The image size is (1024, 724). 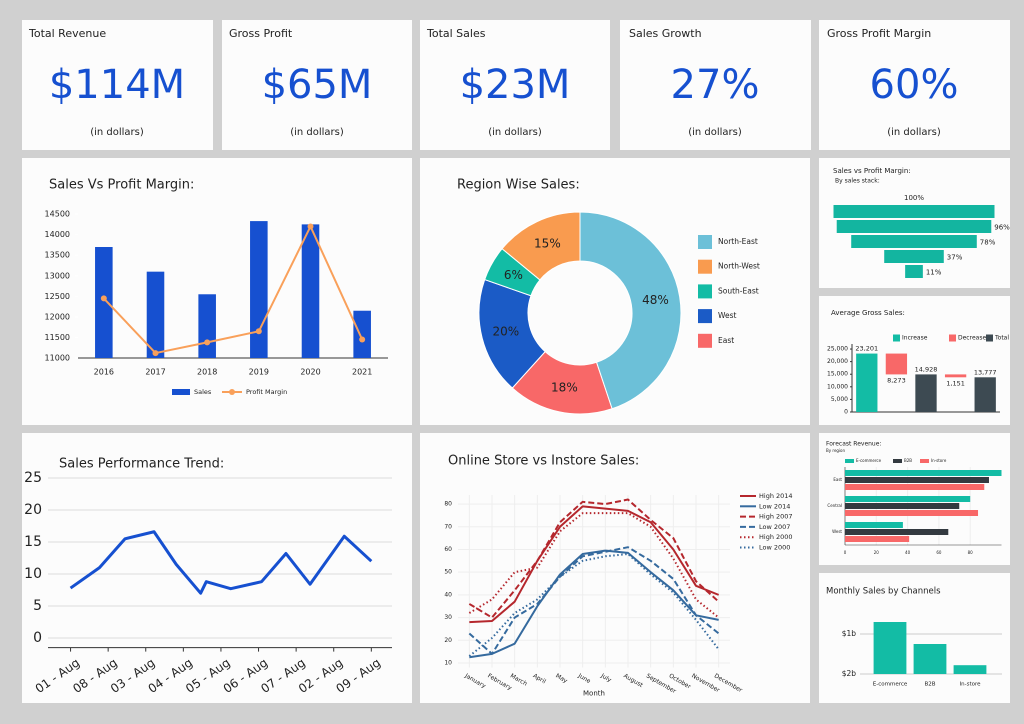 What do you see at coordinates (776, 517) in the screenshot?
I see `legend-label: High 2007` at bounding box center [776, 517].